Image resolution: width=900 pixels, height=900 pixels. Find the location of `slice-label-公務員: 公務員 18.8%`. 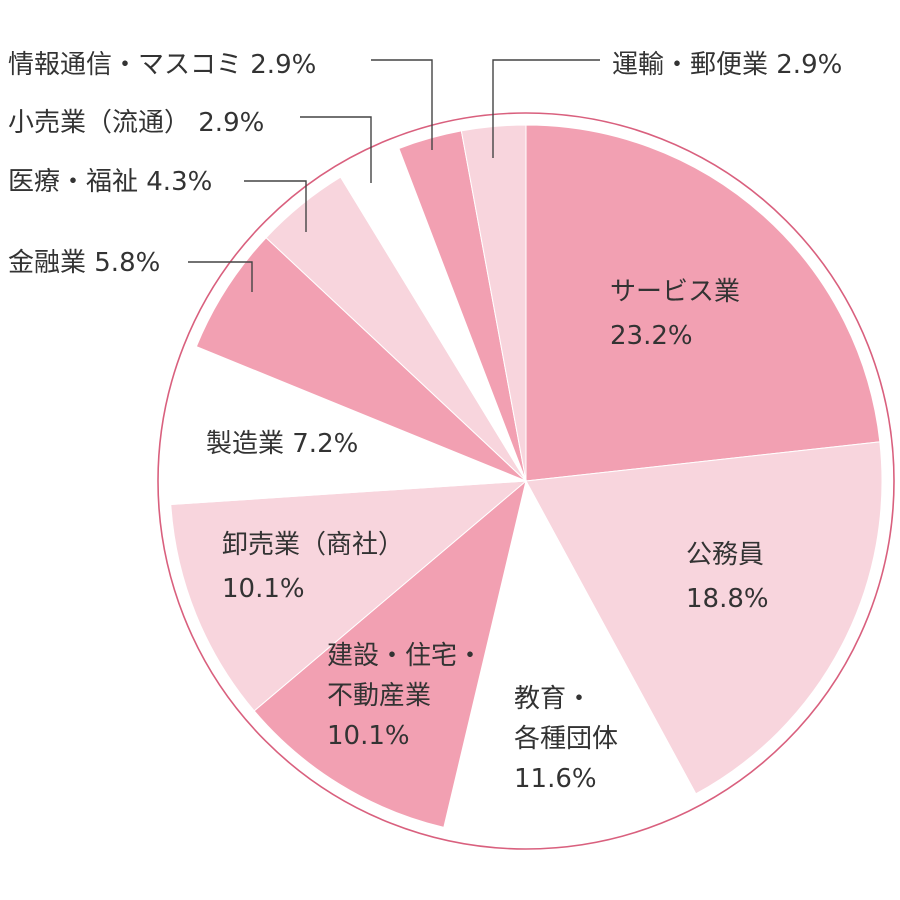

slice-label-公務員: 公務員 18.8% is located at coordinates (727, 577).